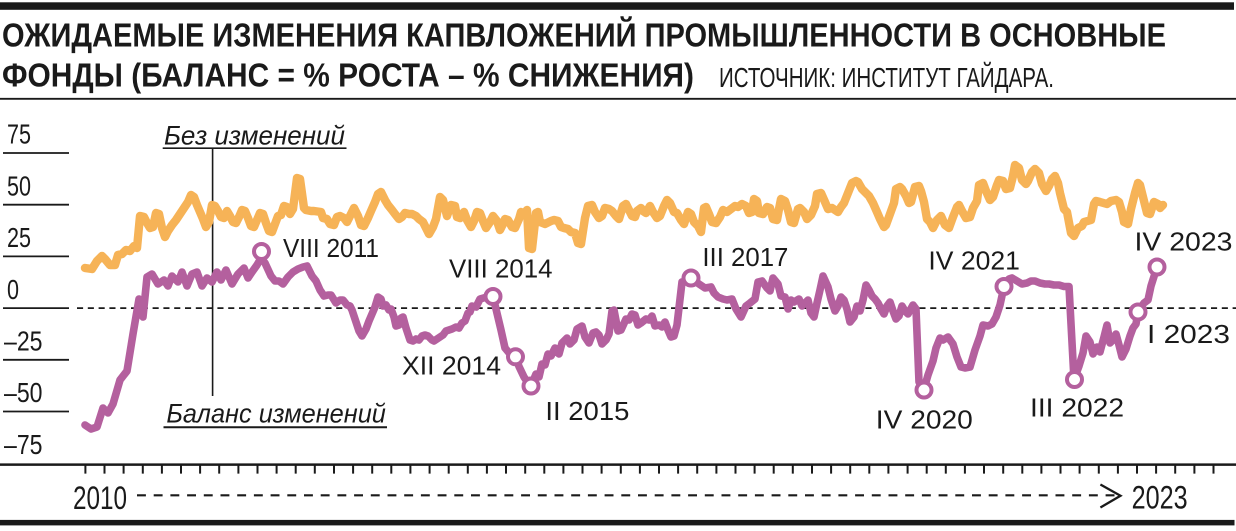  I want to click on svg-text: XII 2014, so click(451, 366).